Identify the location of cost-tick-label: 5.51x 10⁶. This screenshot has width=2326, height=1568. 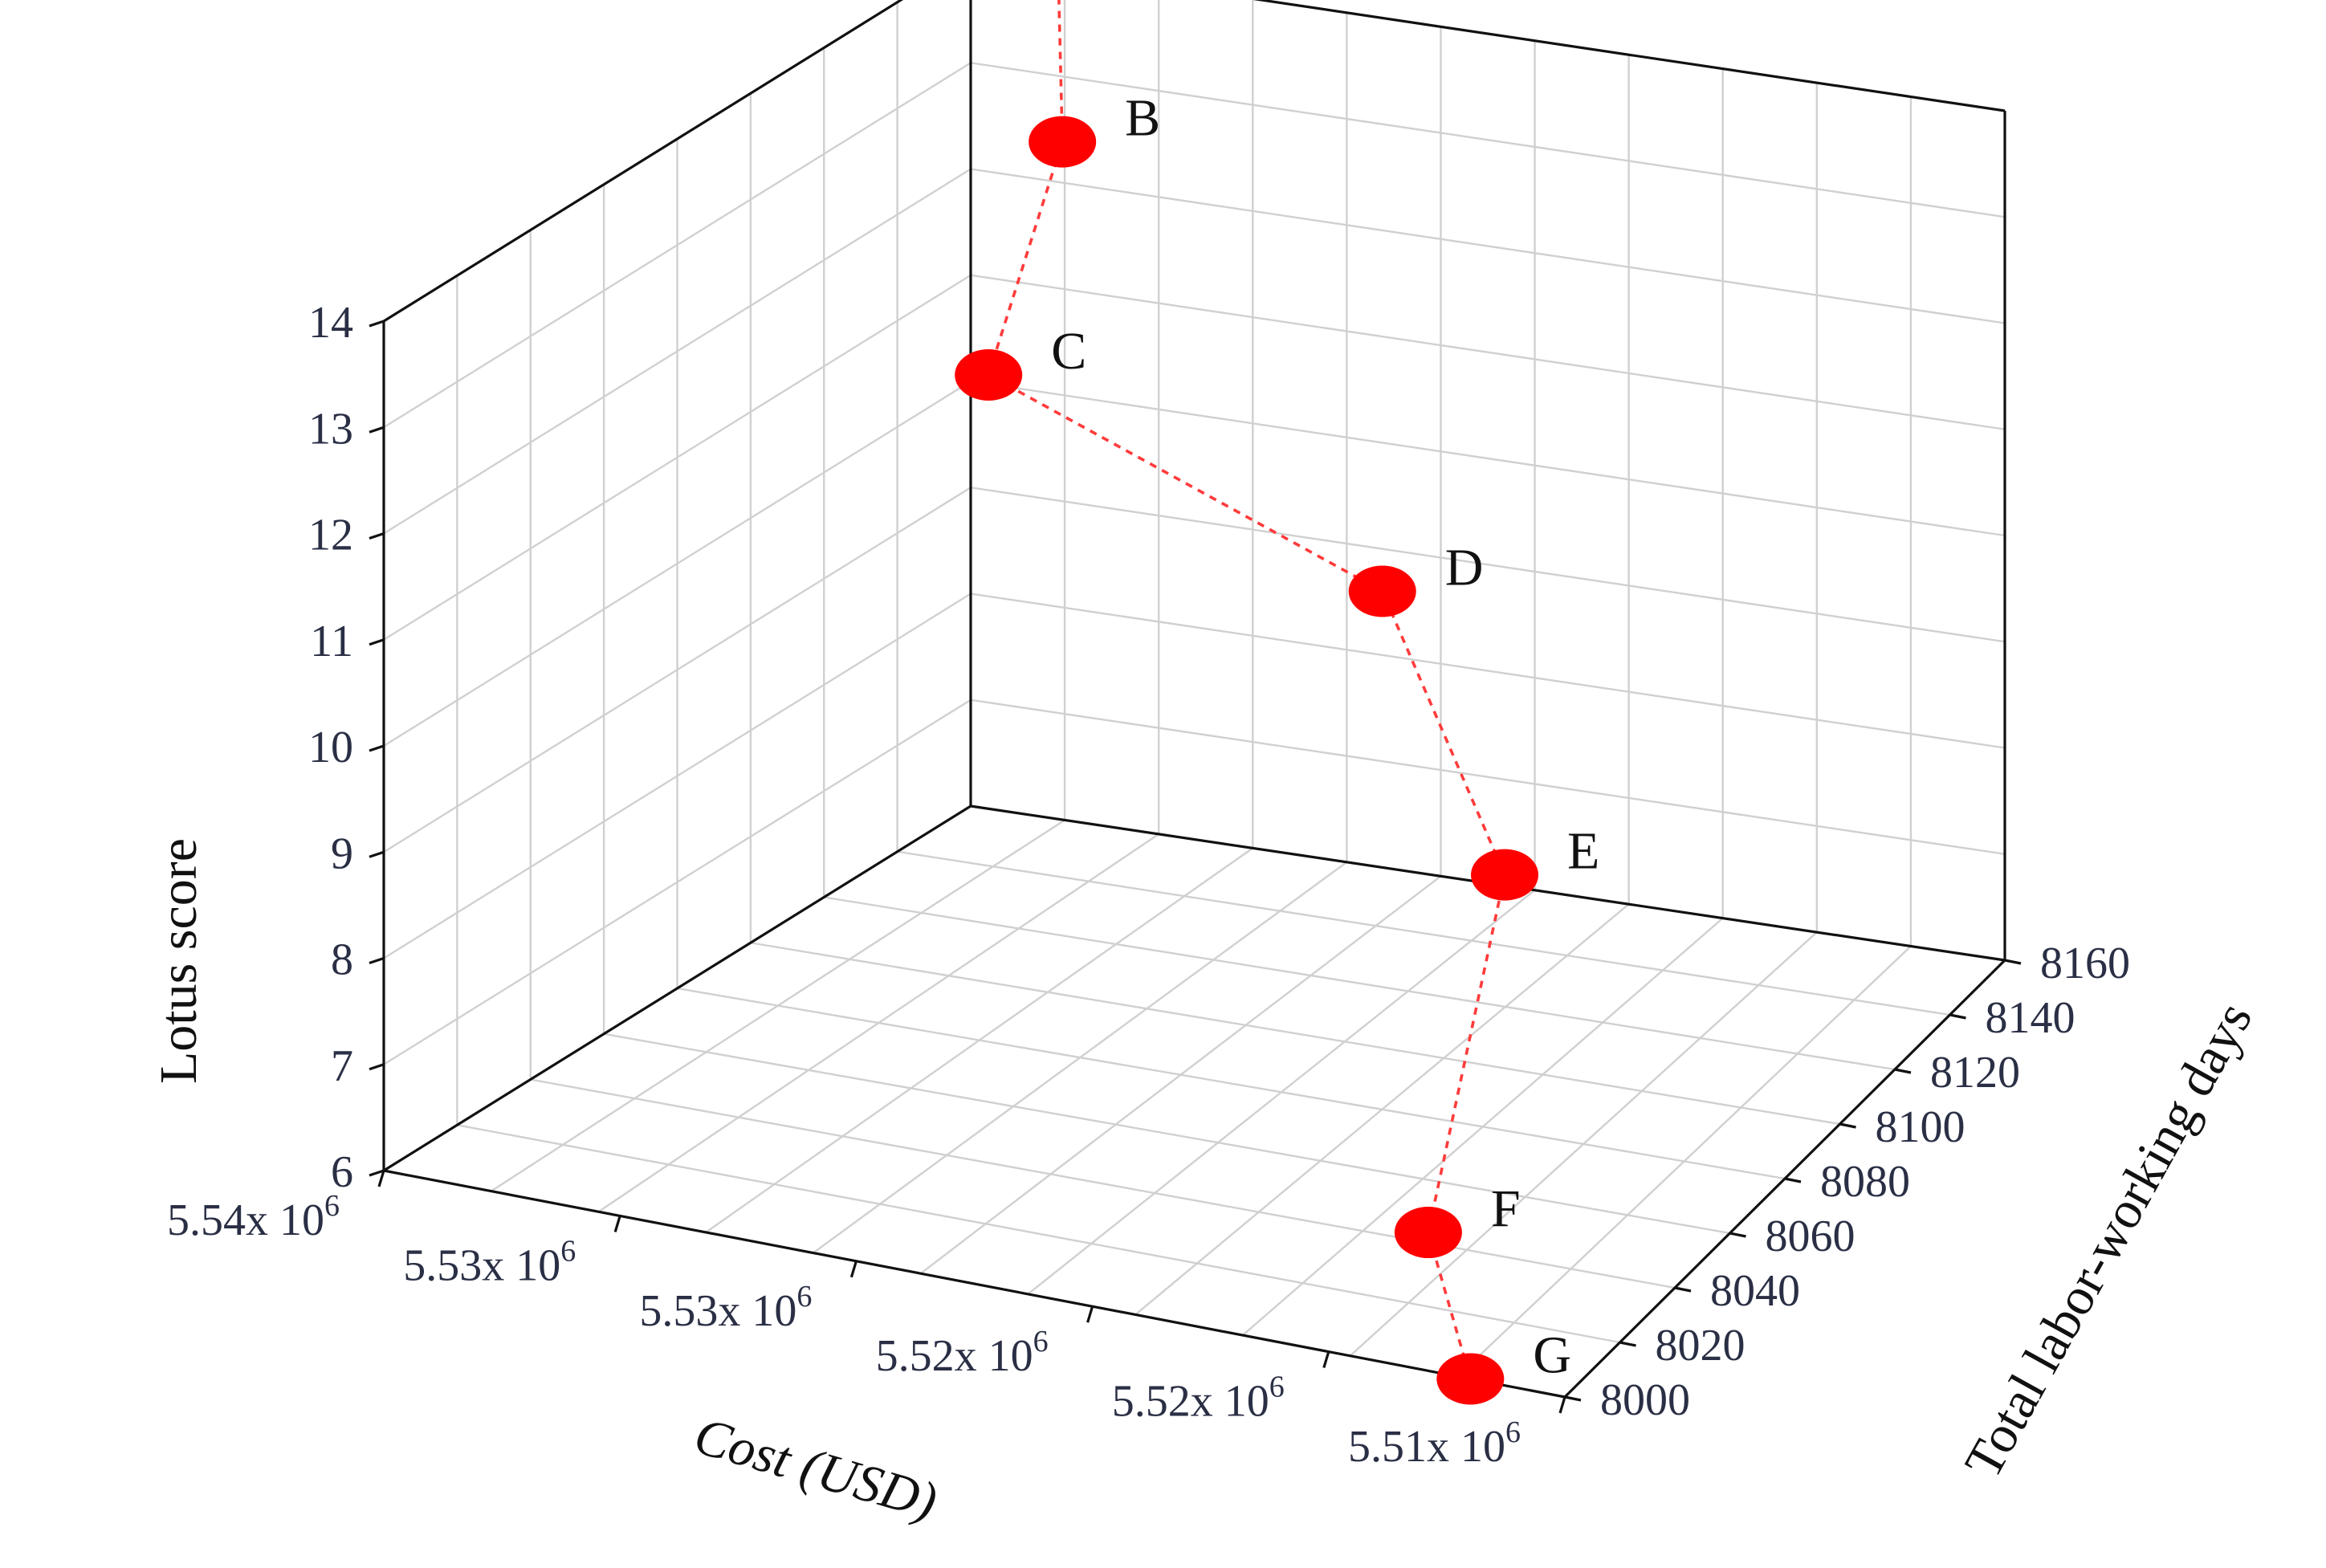
(1434, 1443).